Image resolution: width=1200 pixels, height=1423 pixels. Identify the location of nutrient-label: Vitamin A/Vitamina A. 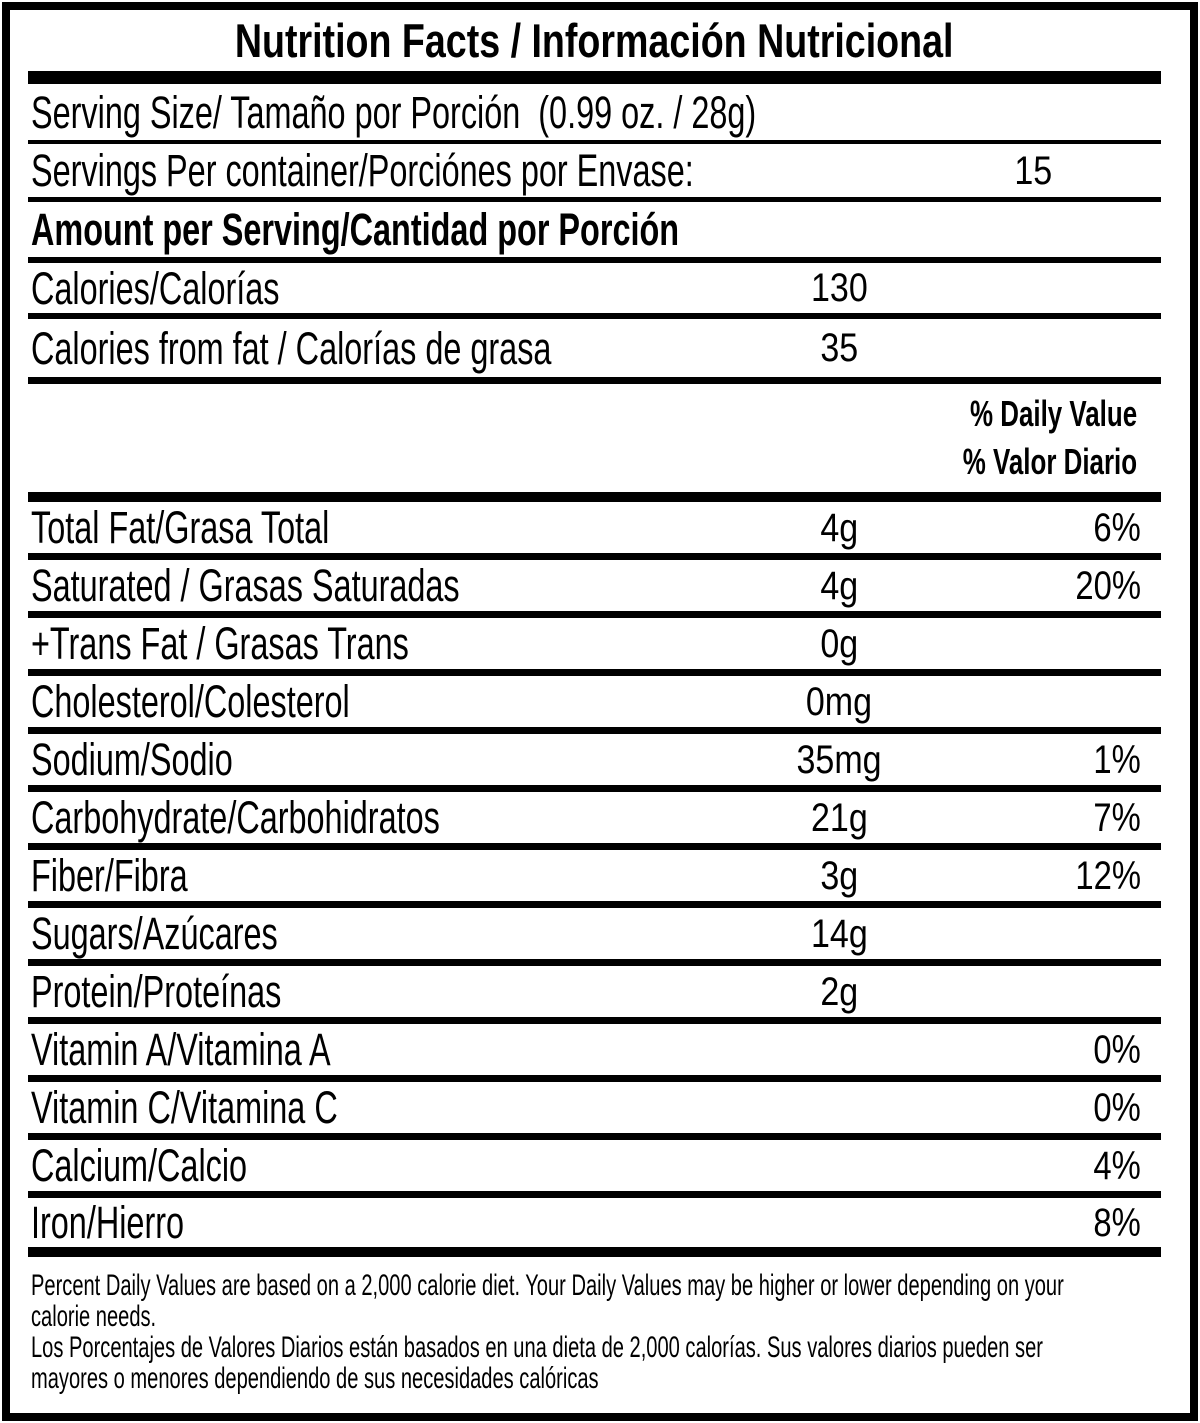
(181, 1049).